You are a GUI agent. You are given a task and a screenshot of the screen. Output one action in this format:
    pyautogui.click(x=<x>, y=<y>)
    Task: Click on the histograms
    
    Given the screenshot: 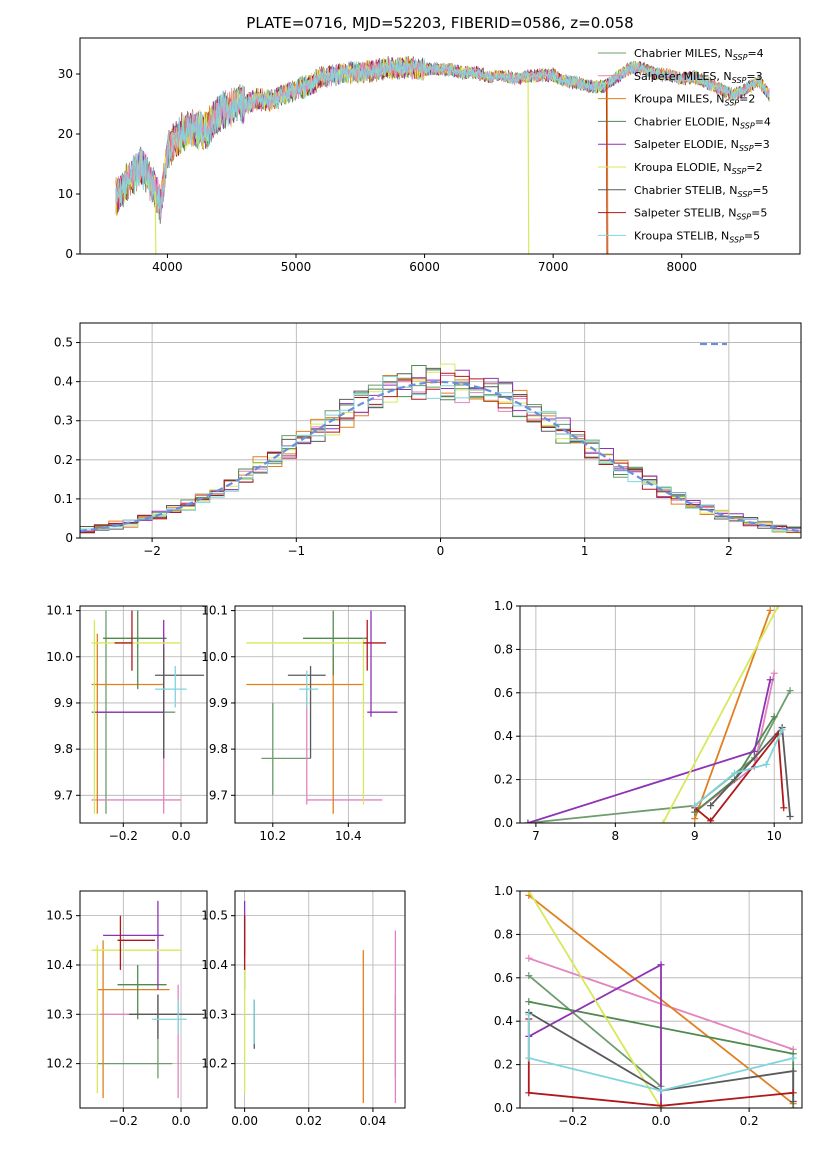 What is the action you would take?
    pyautogui.click(x=440, y=450)
    